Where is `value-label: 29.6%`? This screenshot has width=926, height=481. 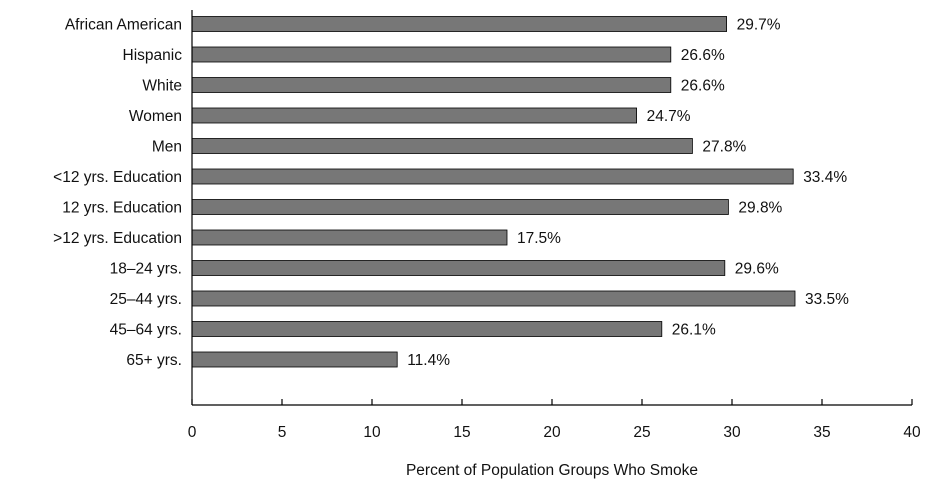 value-label: 29.6% is located at coordinates (757, 269).